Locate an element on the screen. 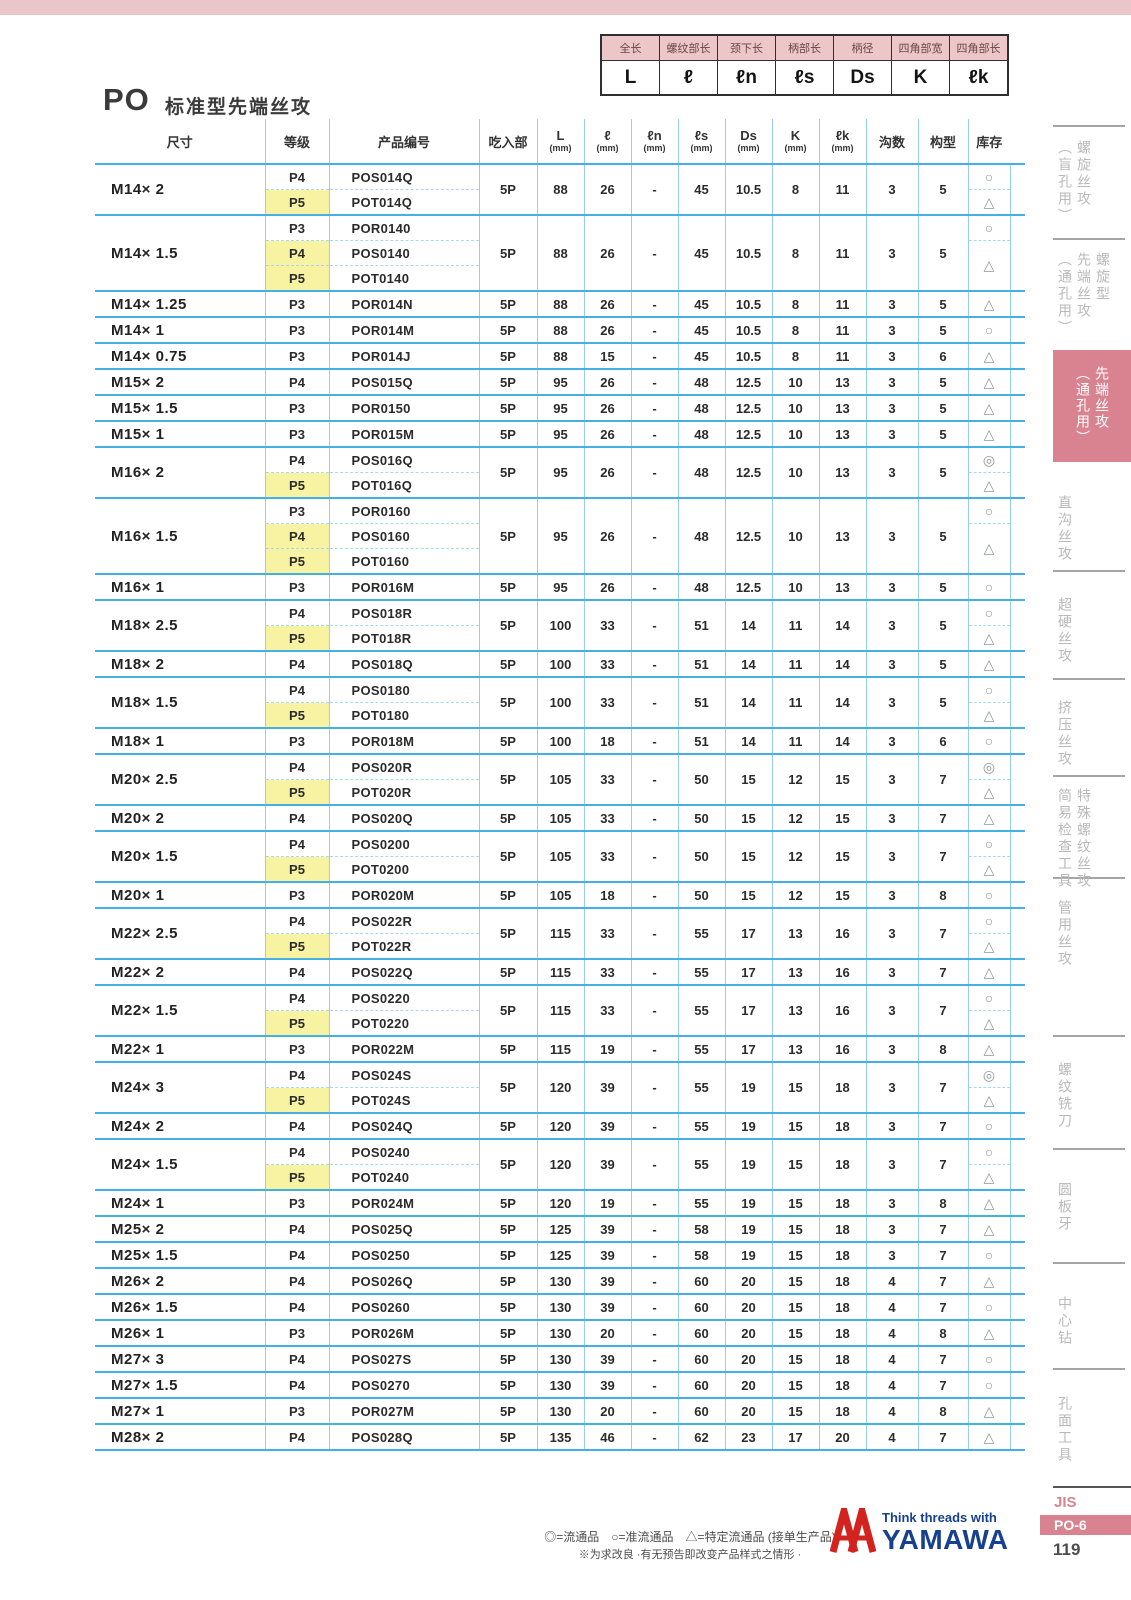 This screenshot has width=1131, height=1600. cell-L: 130 is located at coordinates (560, 1280).